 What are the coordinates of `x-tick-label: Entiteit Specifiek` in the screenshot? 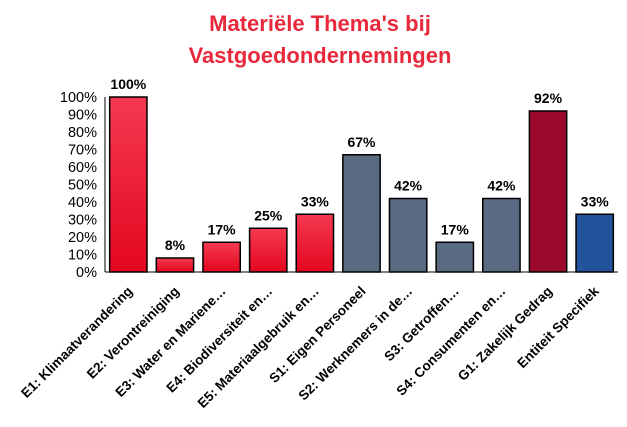 It's located at (558, 327).